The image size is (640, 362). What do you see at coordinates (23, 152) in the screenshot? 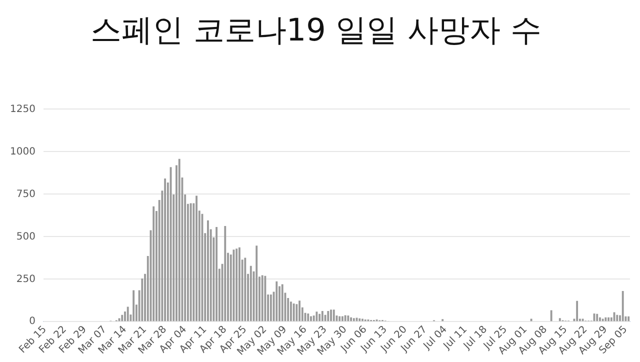
I see `y-tick-label: 1000` at bounding box center [23, 152].